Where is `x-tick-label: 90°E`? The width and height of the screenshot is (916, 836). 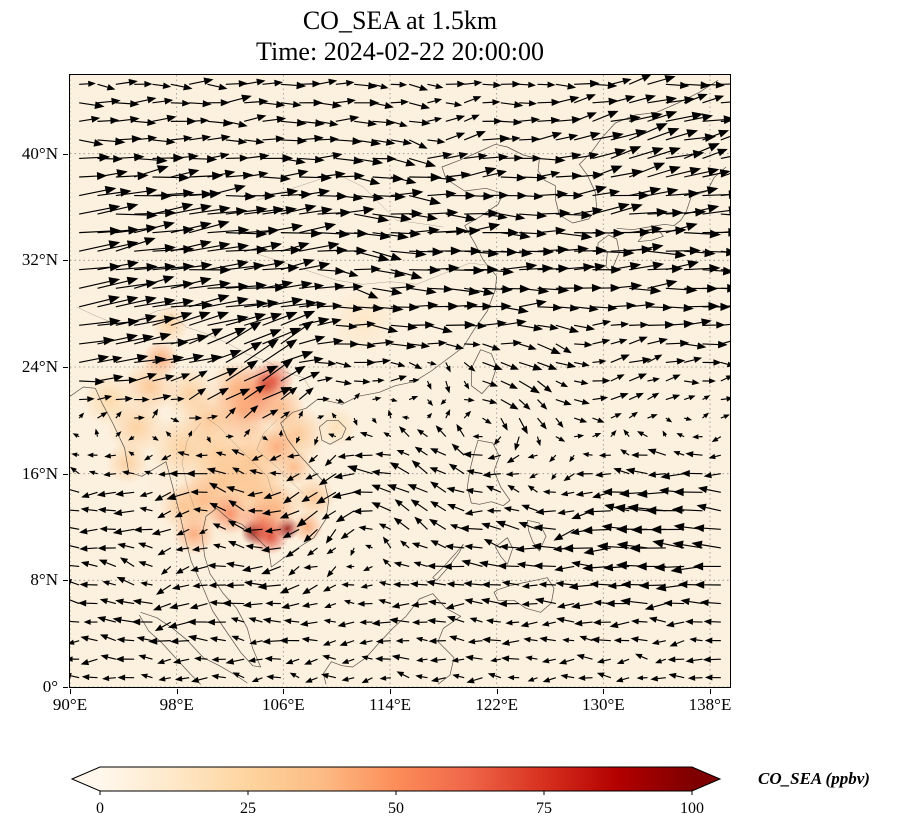
x-tick-label: 90°E is located at coordinates (70, 704).